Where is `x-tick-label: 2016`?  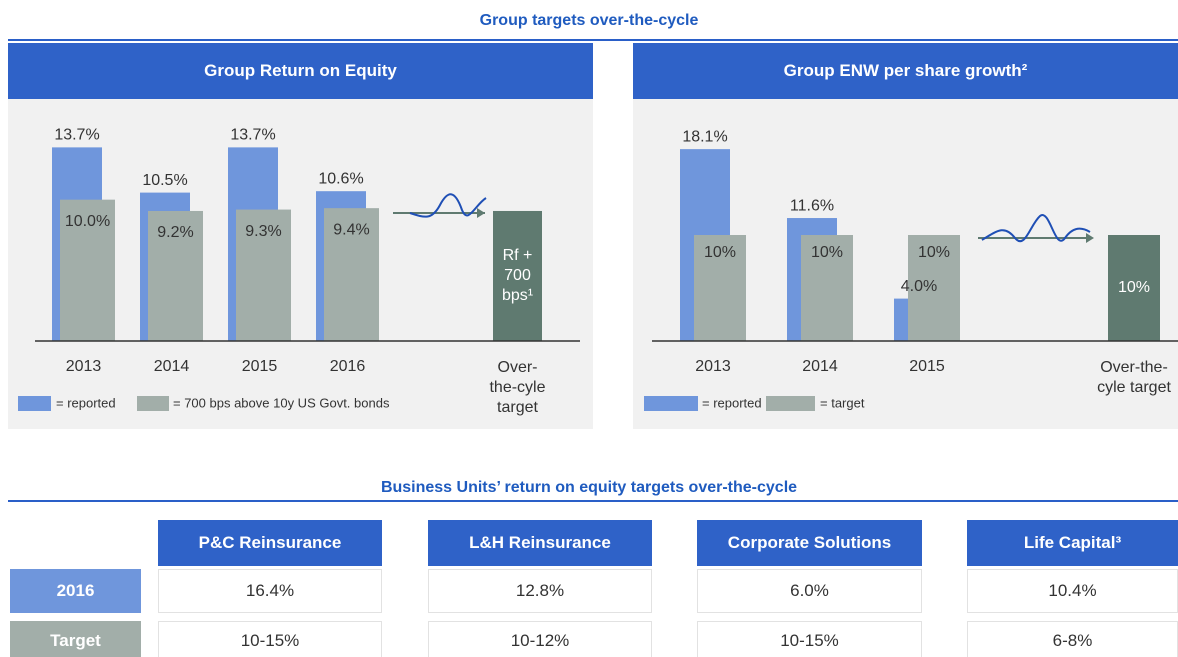
x-tick-label: 2016 is located at coordinates (348, 366).